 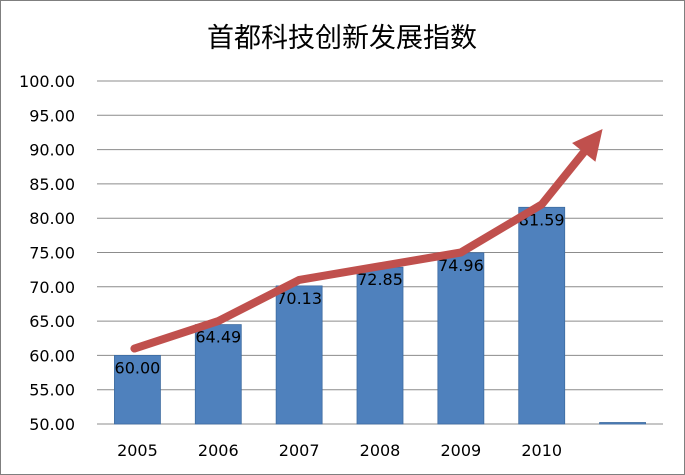 What do you see at coordinates (52, 287) in the screenshot?
I see `y-tick-label: 70.00` at bounding box center [52, 287].